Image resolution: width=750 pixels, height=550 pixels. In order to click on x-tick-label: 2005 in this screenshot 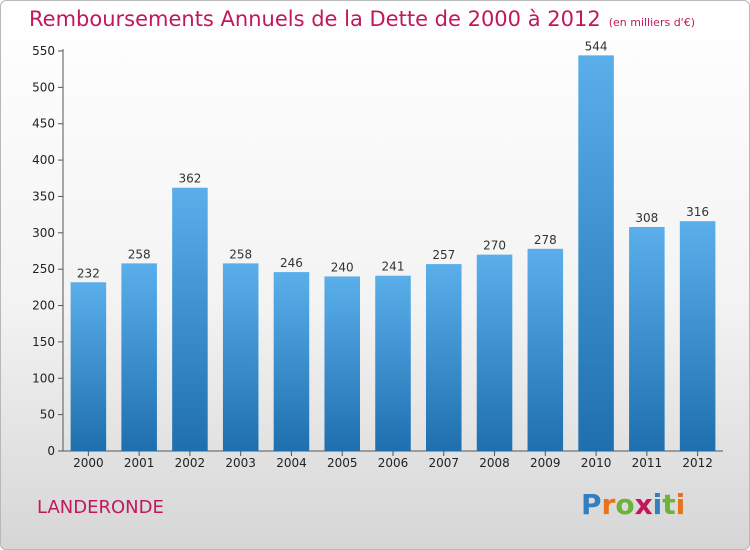, I will do `click(342, 463)`.